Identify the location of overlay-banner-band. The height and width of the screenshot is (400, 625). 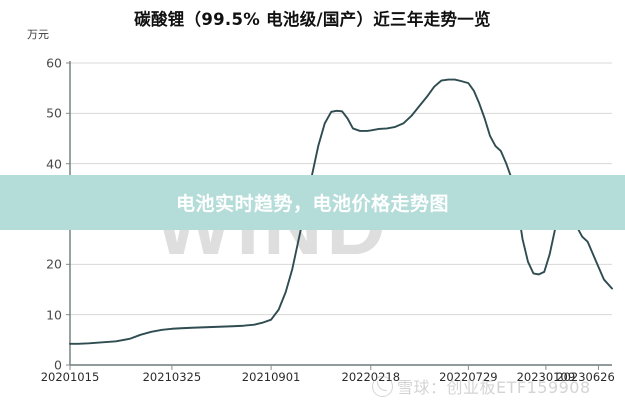
(312, 202).